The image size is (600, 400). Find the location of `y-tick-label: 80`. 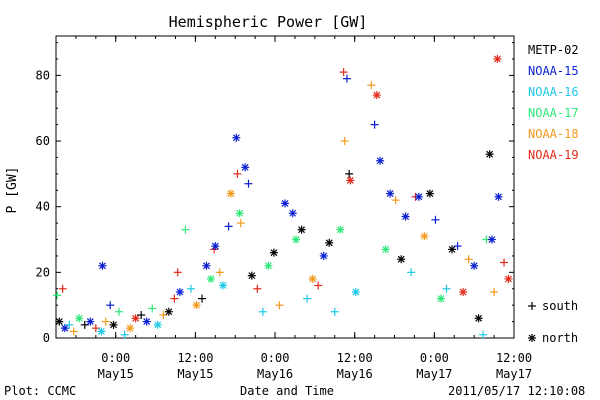

y-tick-label: 80 is located at coordinates (43, 75).